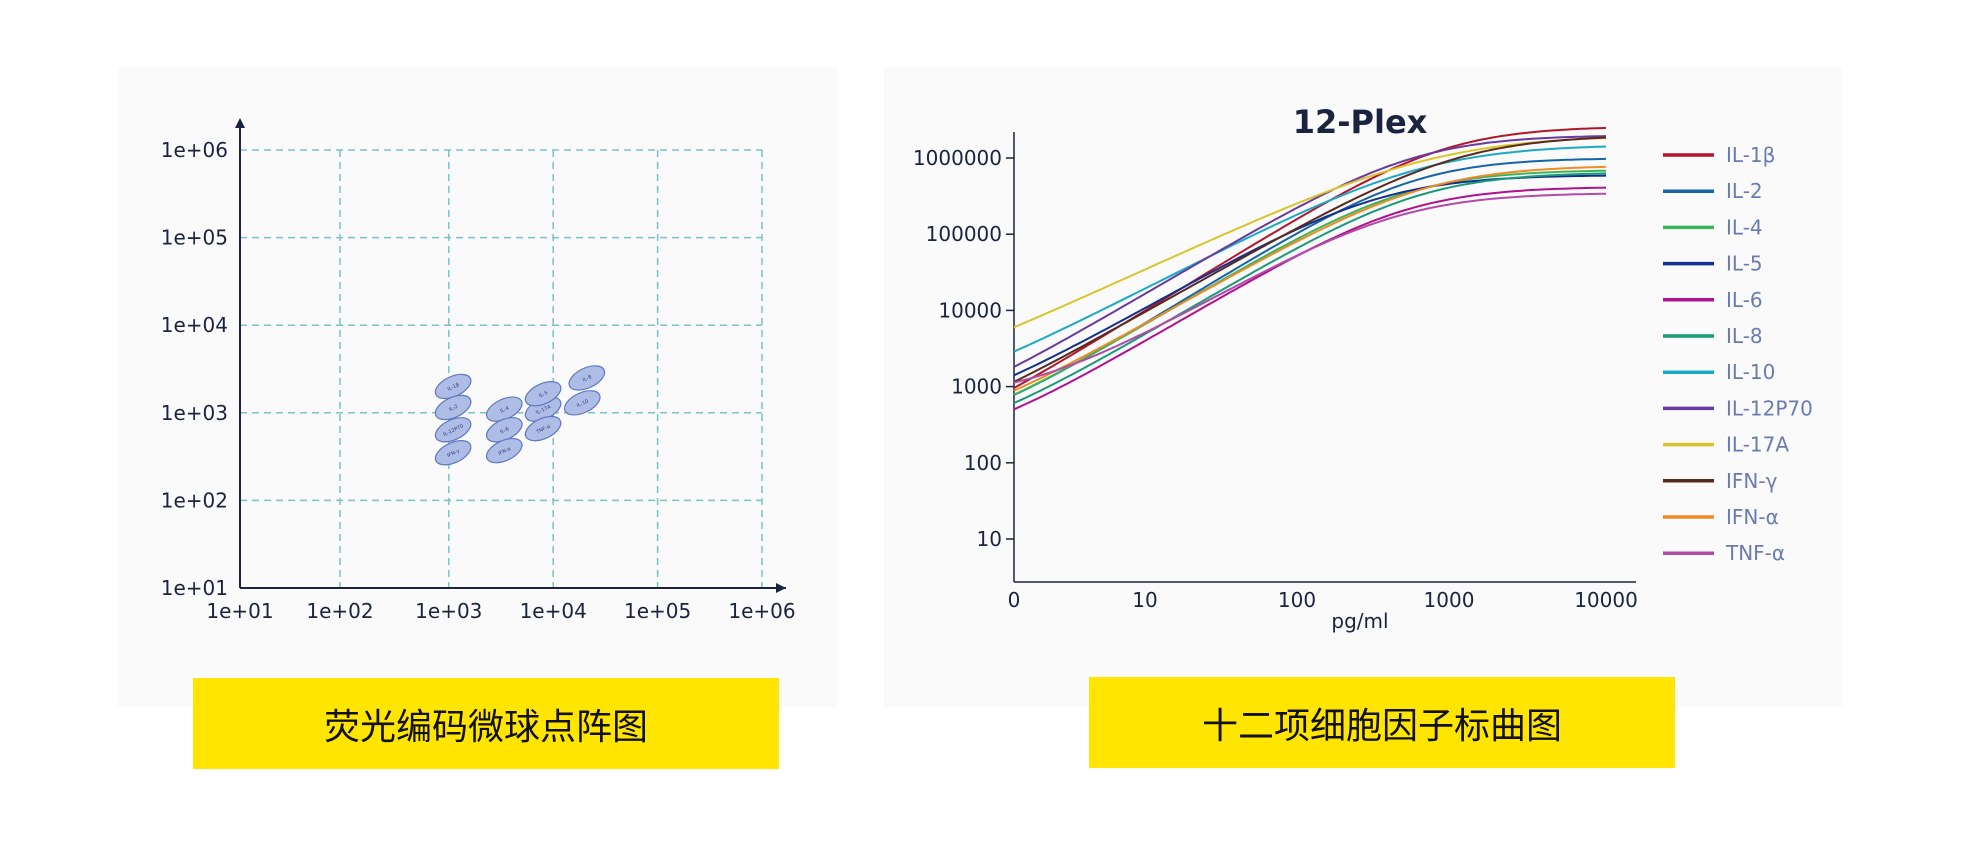 This screenshot has height=850, width=1979. Describe the element at coordinates (1744, 300) in the screenshot. I see `legend-label: IL-6` at that location.